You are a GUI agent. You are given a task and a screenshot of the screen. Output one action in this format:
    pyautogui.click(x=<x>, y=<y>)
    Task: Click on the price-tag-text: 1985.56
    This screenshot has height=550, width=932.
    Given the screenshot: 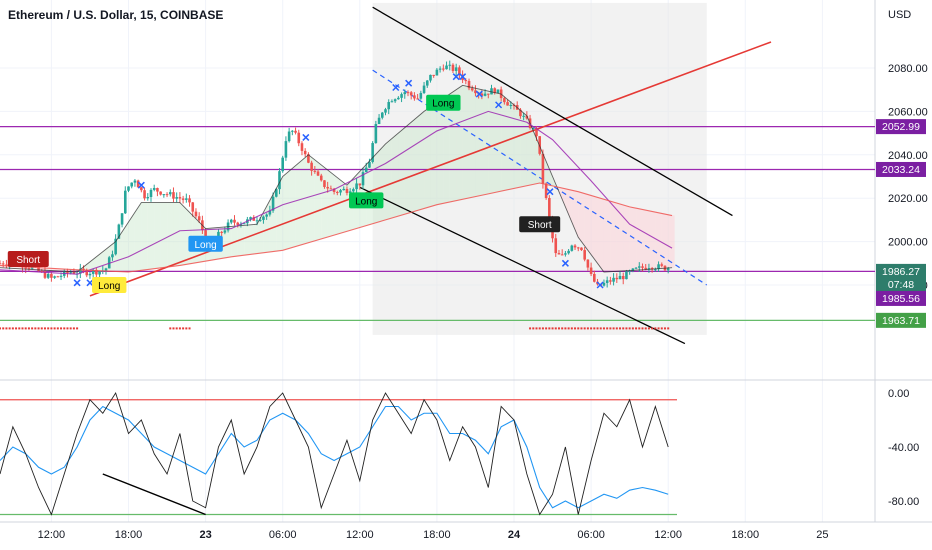 What is the action you would take?
    pyautogui.click(x=901, y=299)
    